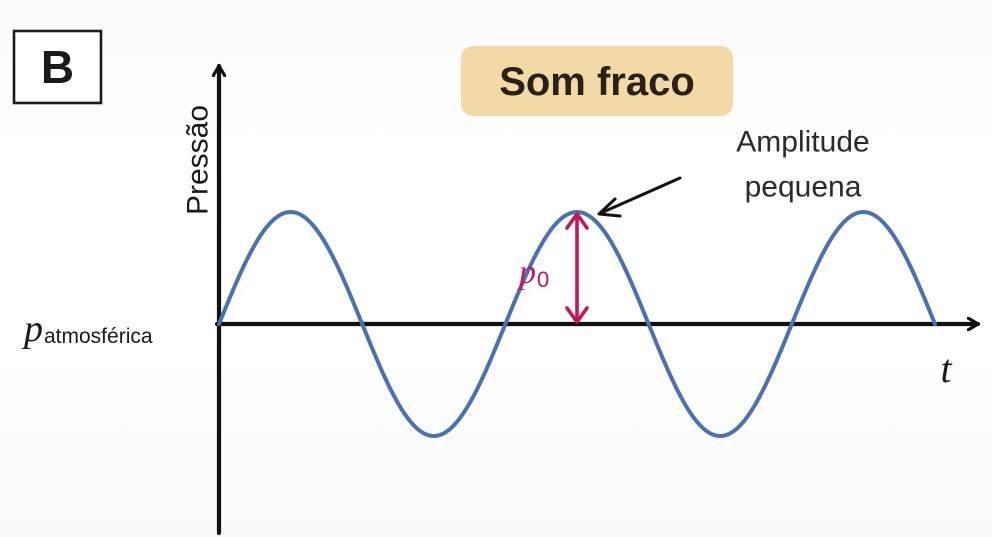 The height and width of the screenshot is (537, 992). I want to click on baseline-label-subscript: atmosférica, so click(98, 336).